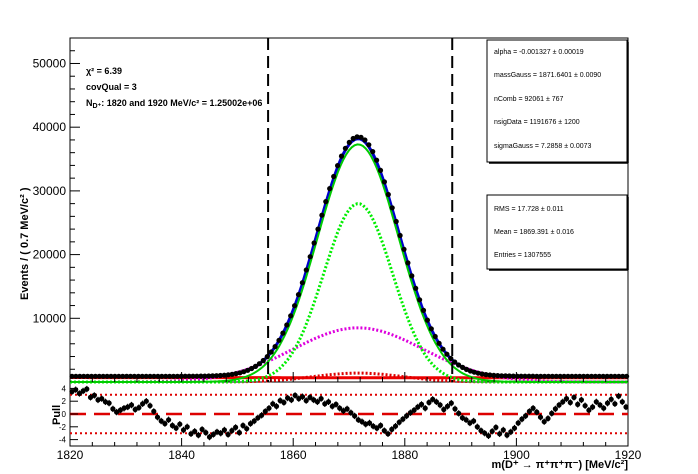 The width and height of the screenshot is (698, 474). I want to click on x-tick-label: 1880, so click(404, 455).